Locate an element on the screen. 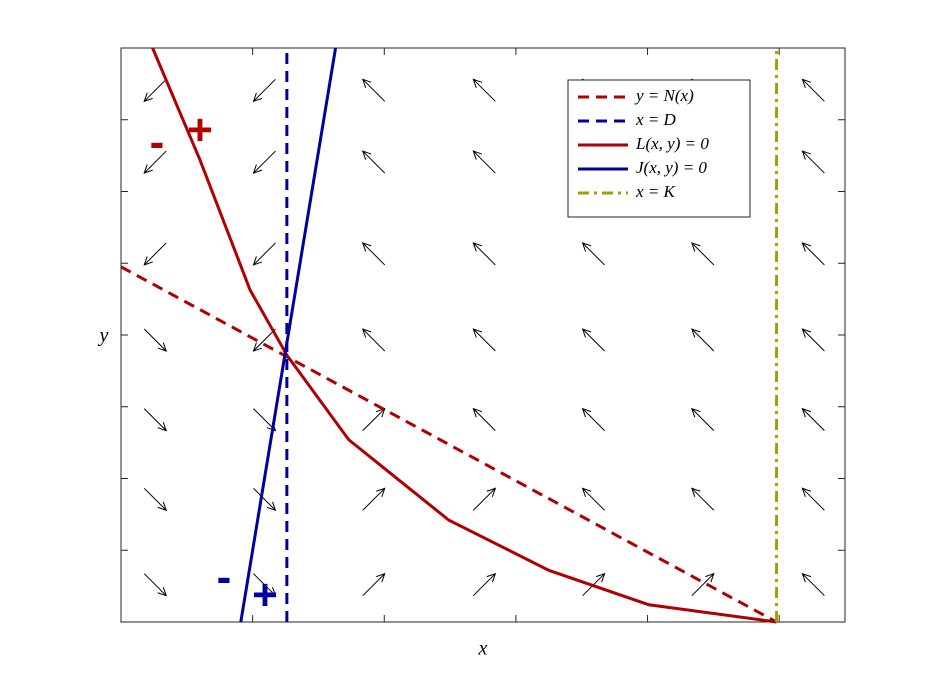  legend: y = N(x) x = D L(x, y) = 0 J(x, y) = 0 x = K is located at coordinates (659, 148).